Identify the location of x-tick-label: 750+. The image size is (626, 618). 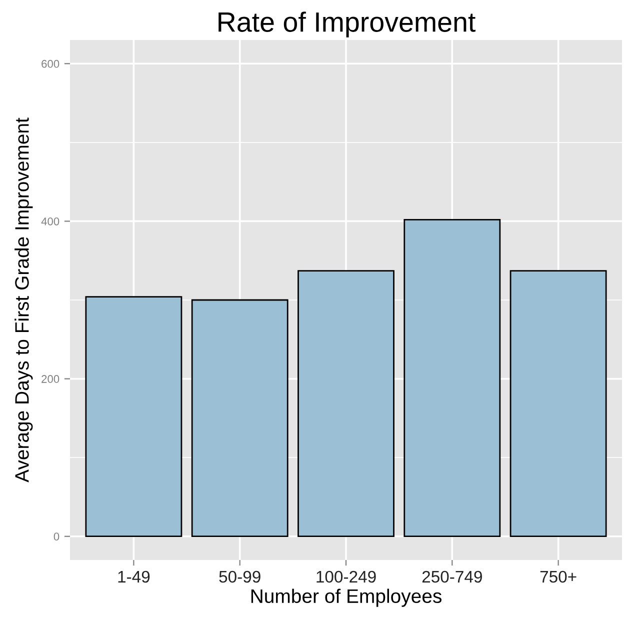
(558, 576).